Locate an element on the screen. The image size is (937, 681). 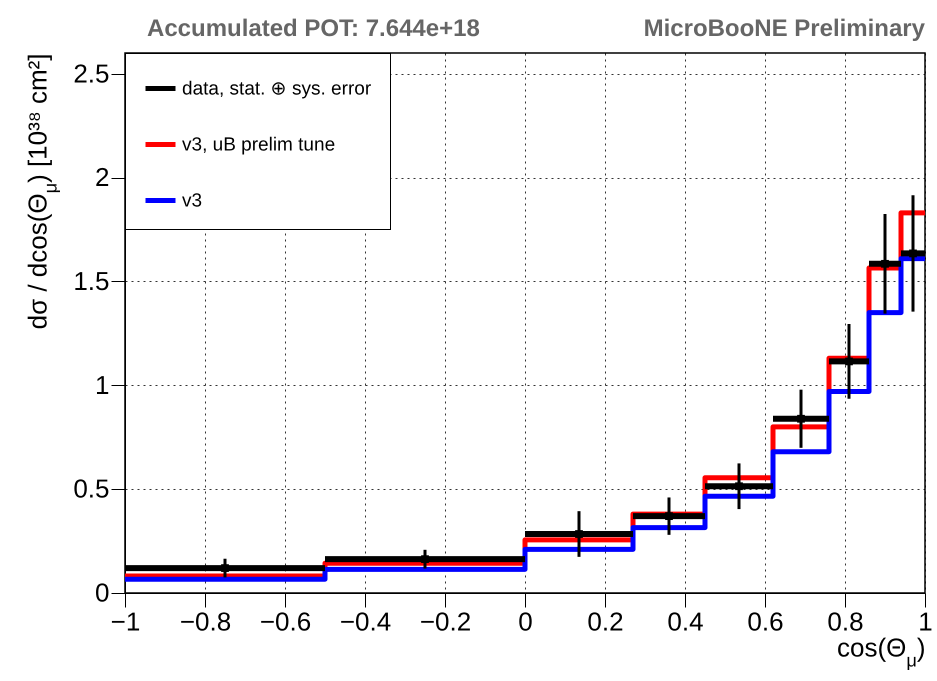
legend-label: data, stat. ⊕ sys. error is located at coordinates (277, 89).